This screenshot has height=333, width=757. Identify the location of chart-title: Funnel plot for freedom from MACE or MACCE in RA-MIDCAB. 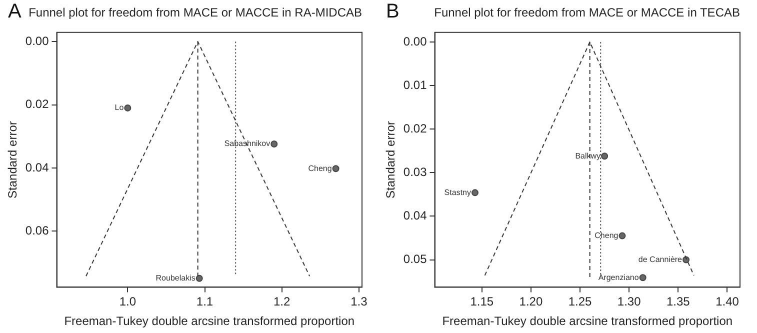
(195, 13).